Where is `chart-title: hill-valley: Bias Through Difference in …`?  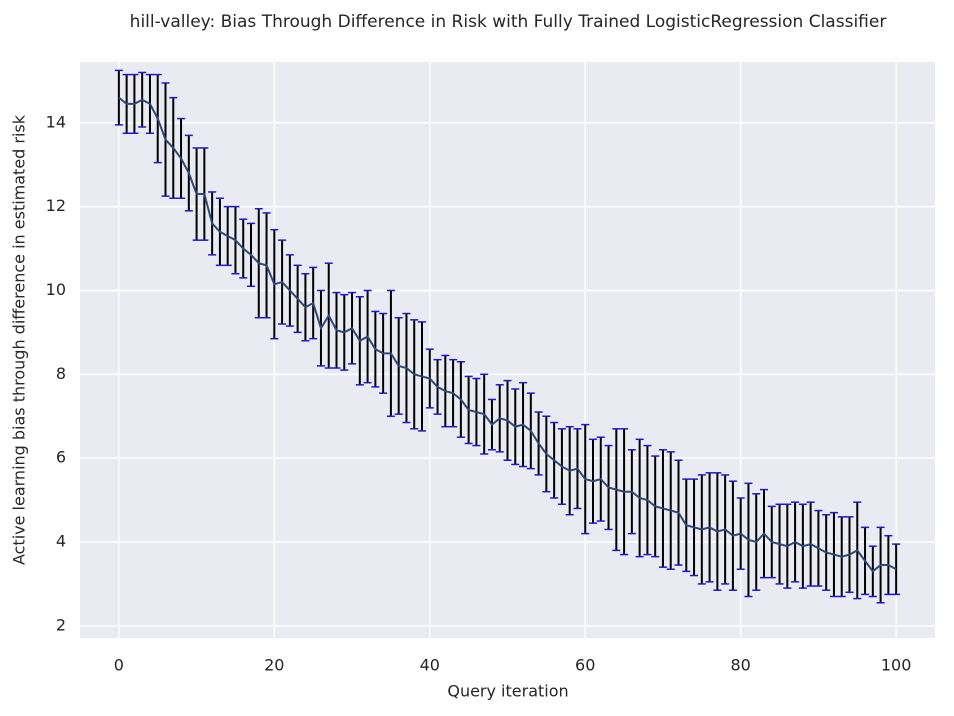
chart-title: hill-valley: Bias Through Difference in … is located at coordinates (508, 22).